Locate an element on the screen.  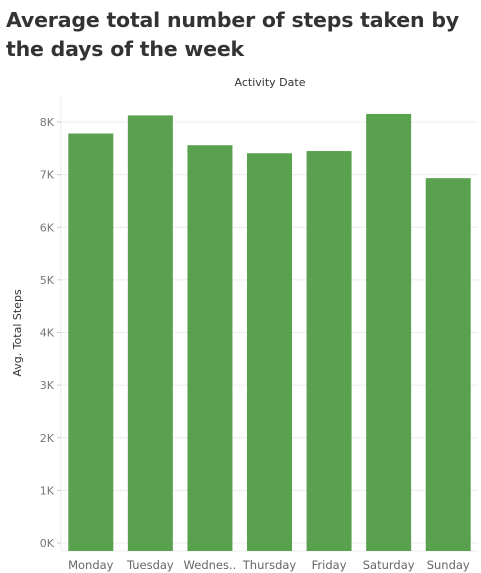
y-tick-label: 7K is located at coordinates (47, 175).